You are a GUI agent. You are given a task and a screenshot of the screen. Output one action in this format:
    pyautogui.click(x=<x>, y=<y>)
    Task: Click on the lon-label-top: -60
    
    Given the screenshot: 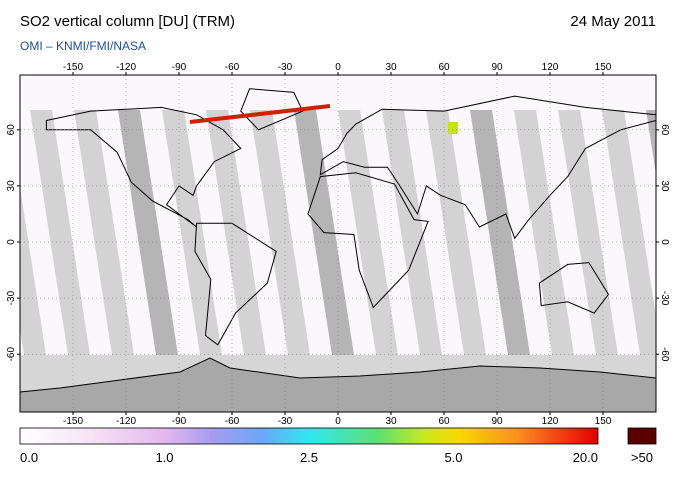 What is the action you would take?
    pyautogui.click(x=232, y=67)
    